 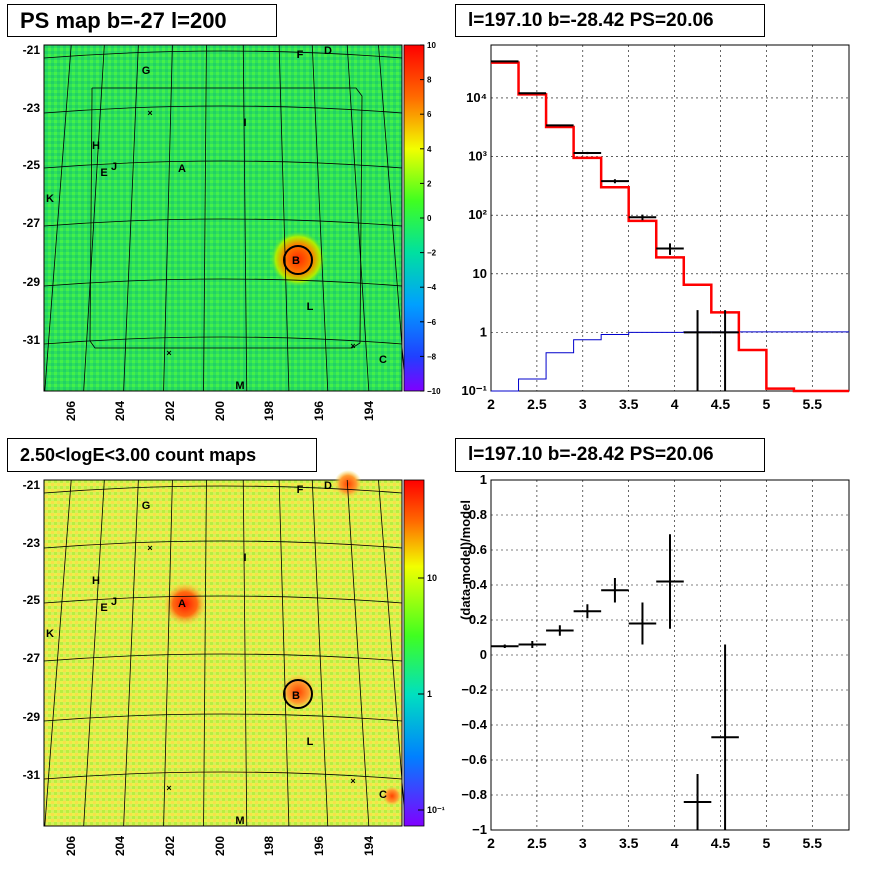 What do you see at coordinates (474, 689) in the screenshot?
I see `y-tick-label: −0.2` at bounding box center [474, 689].